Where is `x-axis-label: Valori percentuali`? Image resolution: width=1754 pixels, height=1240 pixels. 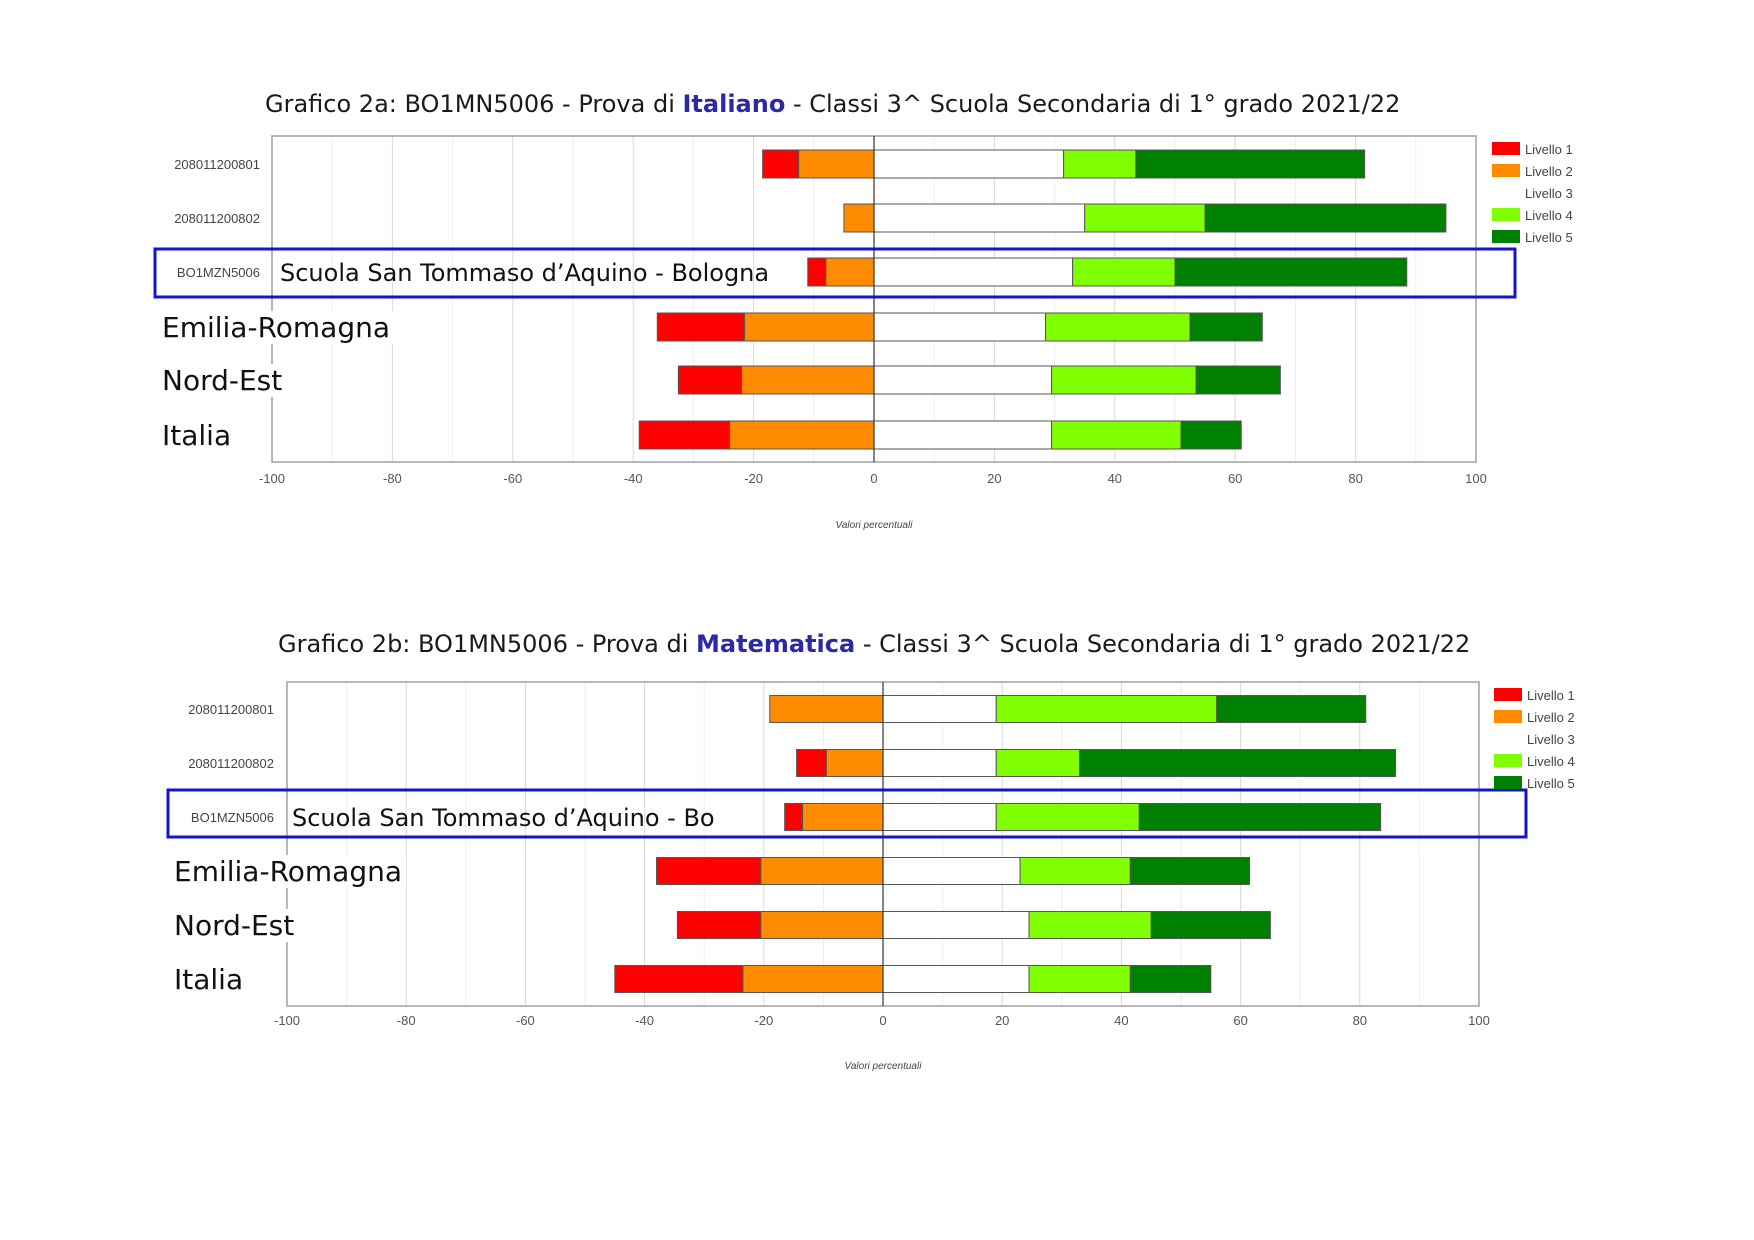 x-axis-label: Valori percentuali is located at coordinates (875, 525).